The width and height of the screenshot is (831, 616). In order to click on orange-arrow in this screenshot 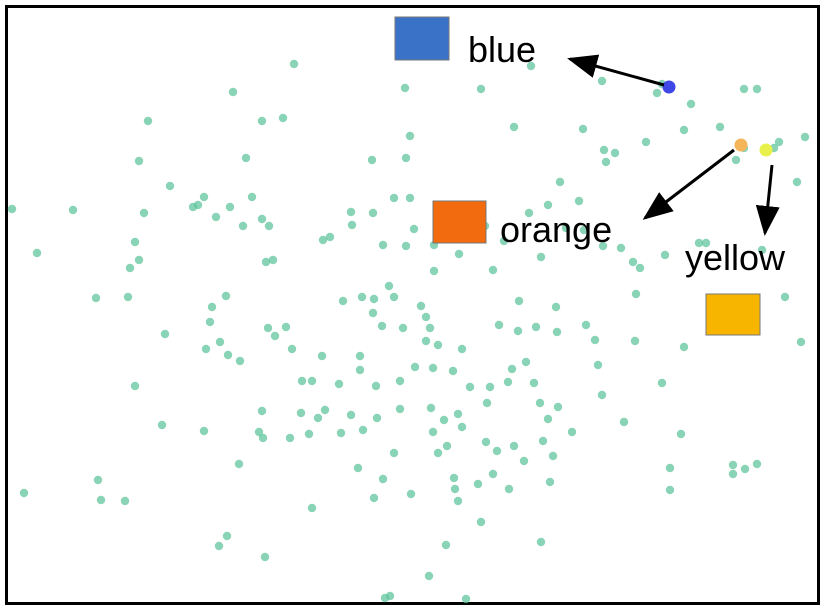, I will do `click(688, 184)`.